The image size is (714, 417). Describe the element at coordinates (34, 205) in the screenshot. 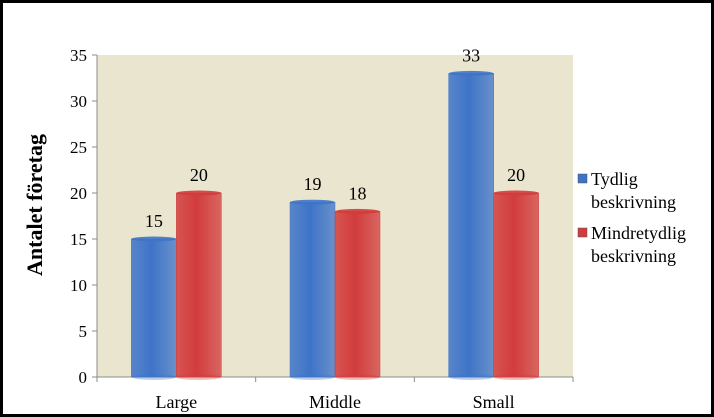

I see `y-axis-title: Antalet företag` at that location.